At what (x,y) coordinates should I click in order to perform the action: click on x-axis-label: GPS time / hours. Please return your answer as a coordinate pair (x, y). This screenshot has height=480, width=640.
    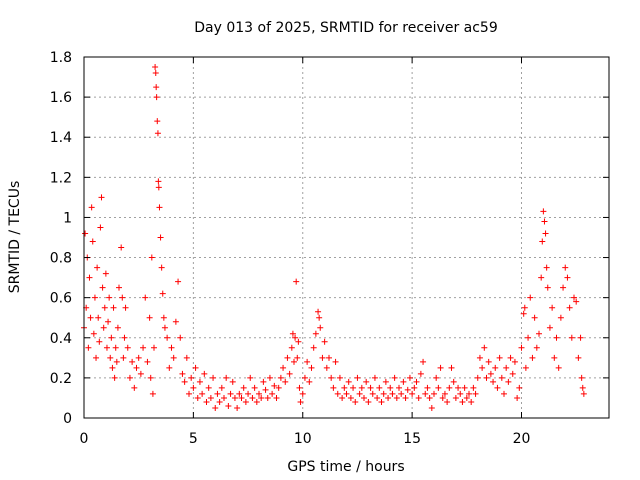
    Looking at the image, I should click on (345, 467).